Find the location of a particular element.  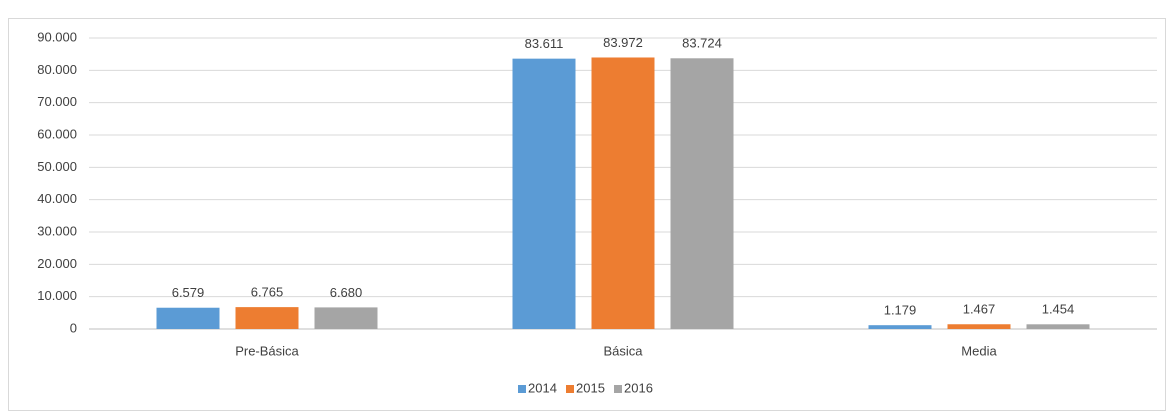

legend-label: 2015 is located at coordinates (590, 387).